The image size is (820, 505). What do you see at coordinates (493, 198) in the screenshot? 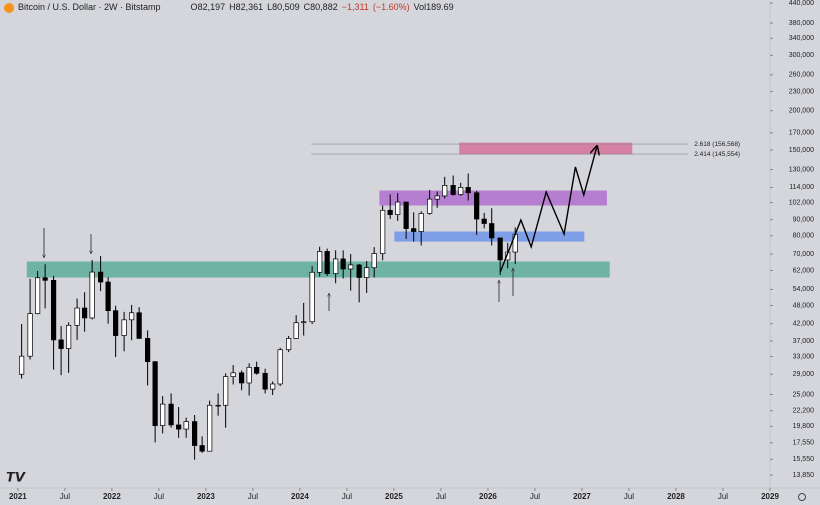
I see `zone` at bounding box center [493, 198].